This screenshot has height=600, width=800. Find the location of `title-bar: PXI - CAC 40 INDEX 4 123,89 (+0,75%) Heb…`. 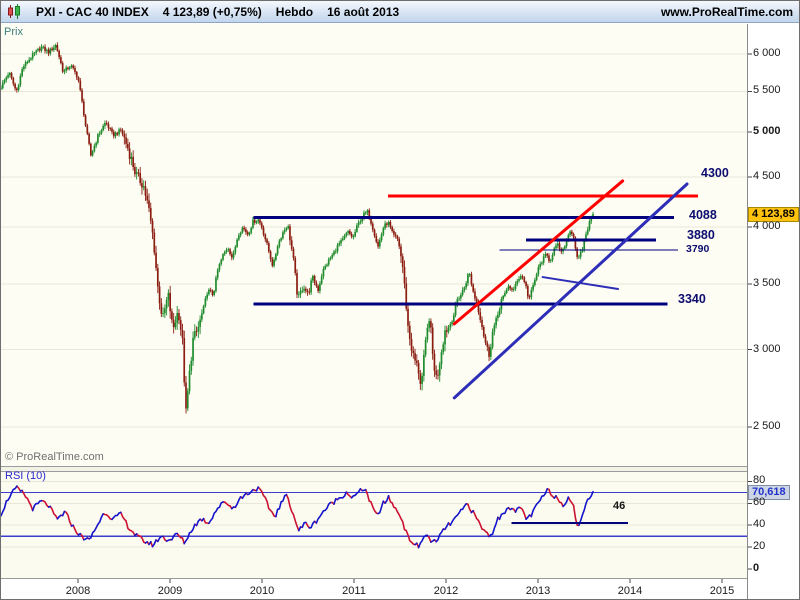

title-bar: PXI - CAC 40 INDEX 4 123,89 (+0,75%) Heb… is located at coordinates (400, 12).